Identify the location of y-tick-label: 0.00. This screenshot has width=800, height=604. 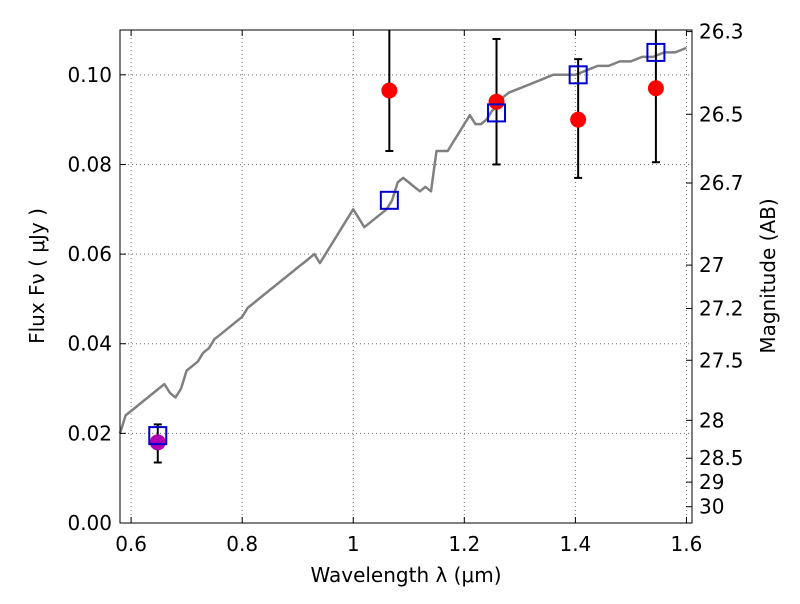
(89, 523).